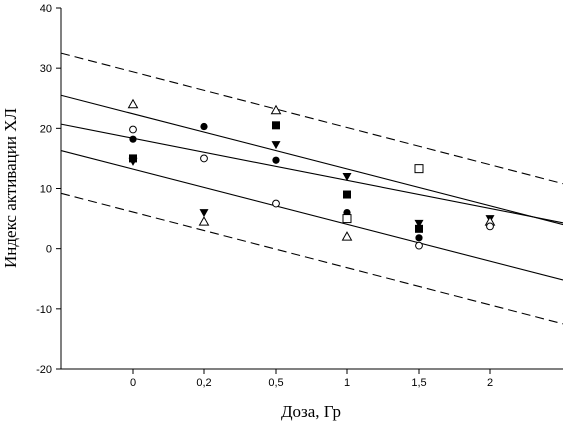 The width and height of the screenshot is (563, 423). I want to click on x-tick-label: 2, so click(490, 383).